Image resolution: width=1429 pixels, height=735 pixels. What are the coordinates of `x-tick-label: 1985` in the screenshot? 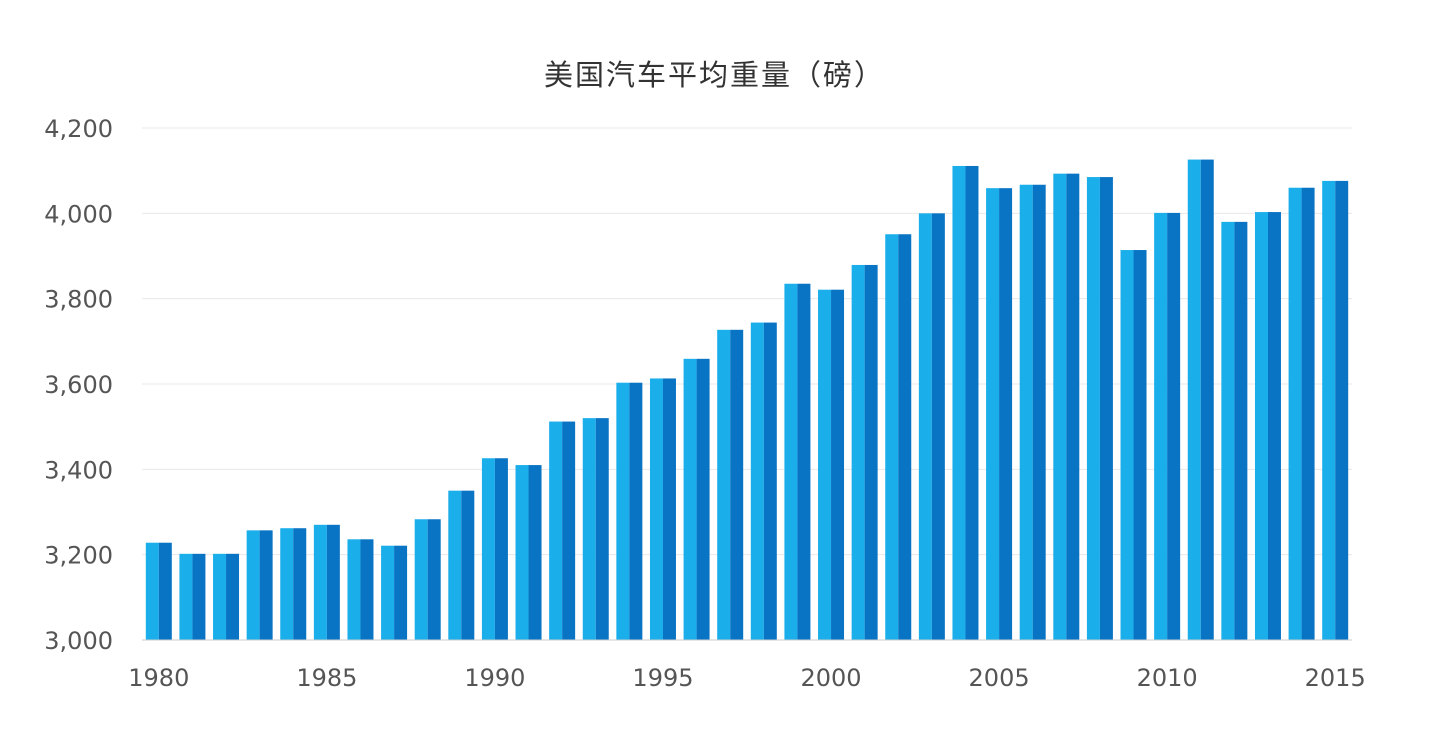 It's located at (326, 678).